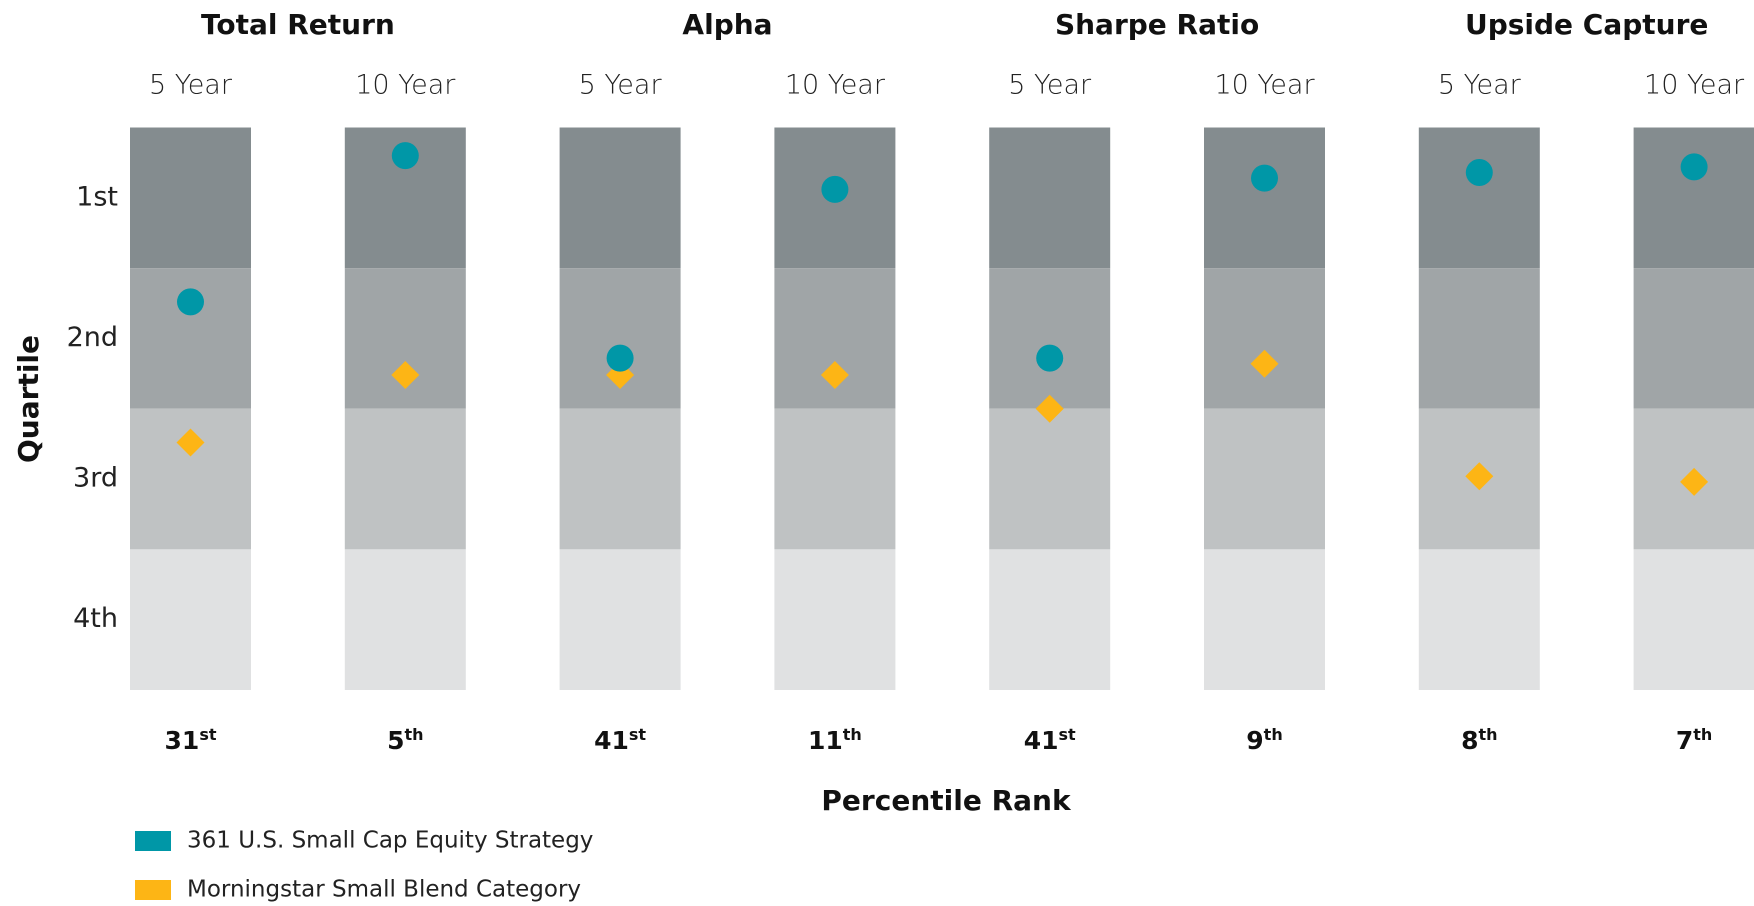 The image size is (1754, 906). What do you see at coordinates (298, 24) in the screenshot?
I see `group-title: Total Return` at bounding box center [298, 24].